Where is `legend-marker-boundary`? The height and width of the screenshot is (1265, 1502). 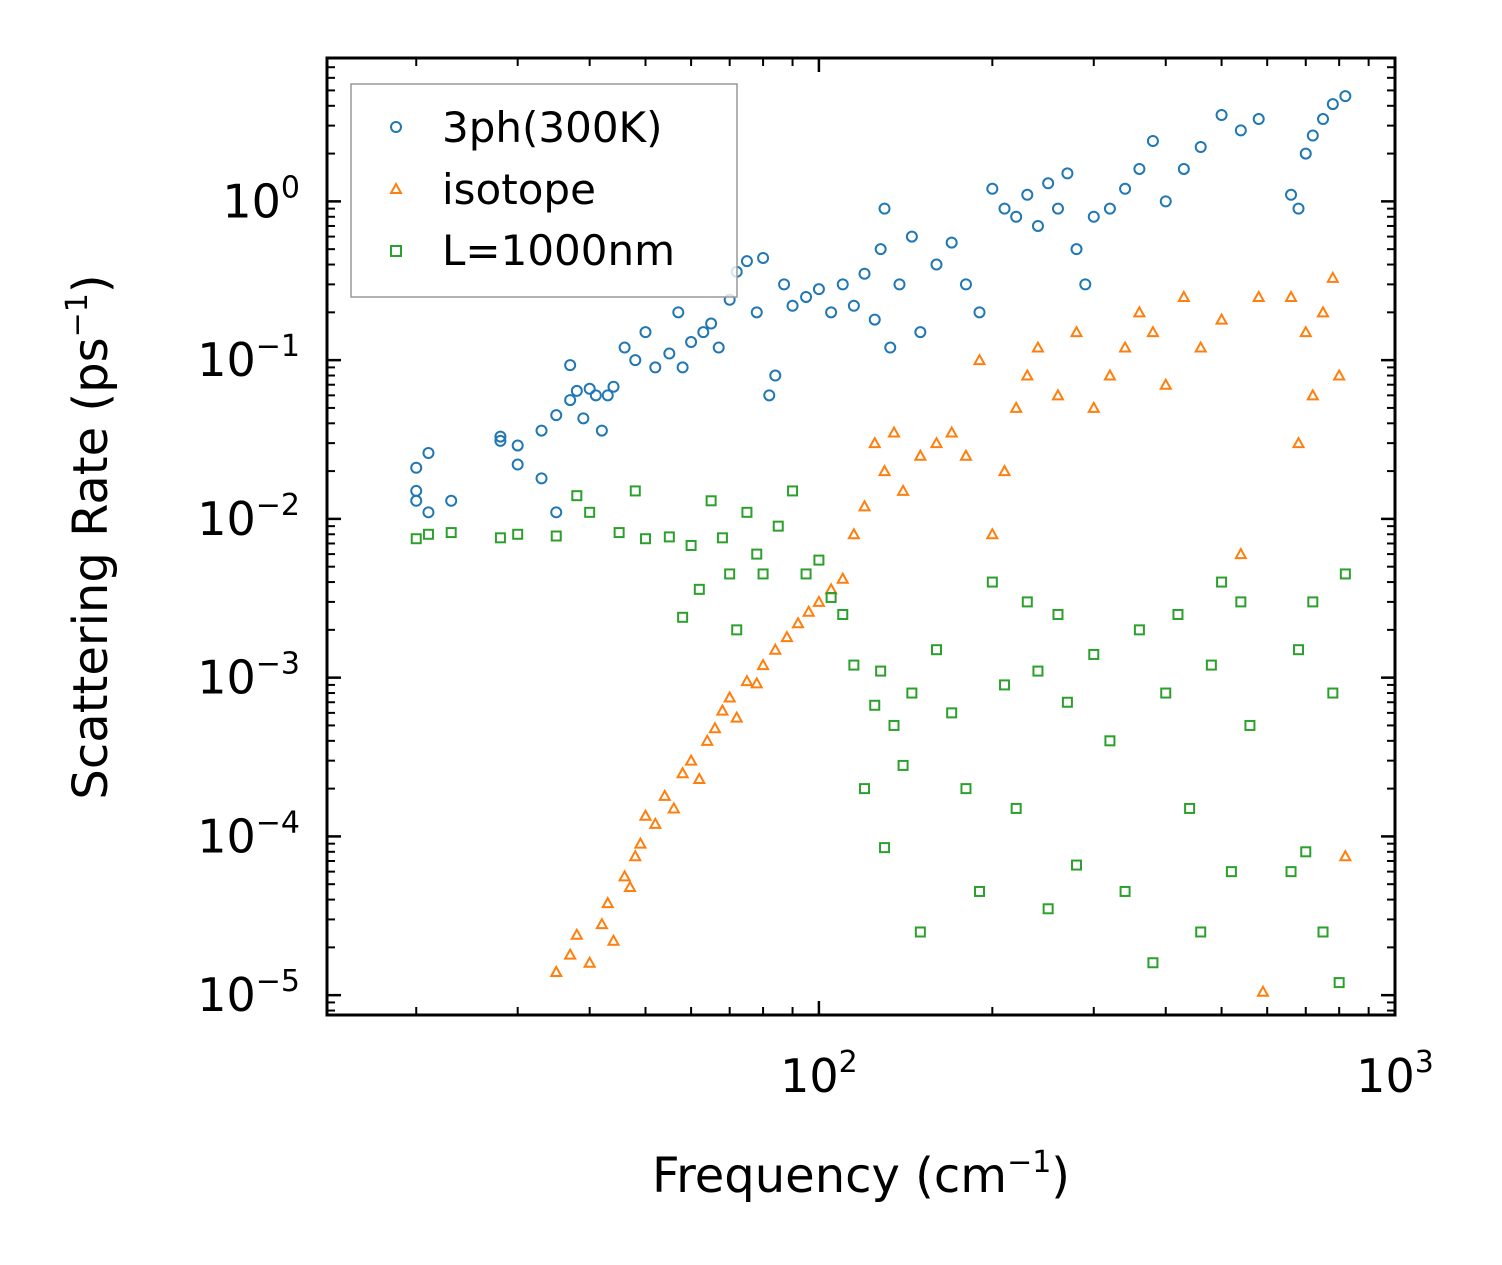 legend-marker-boundary is located at coordinates (396, 251).